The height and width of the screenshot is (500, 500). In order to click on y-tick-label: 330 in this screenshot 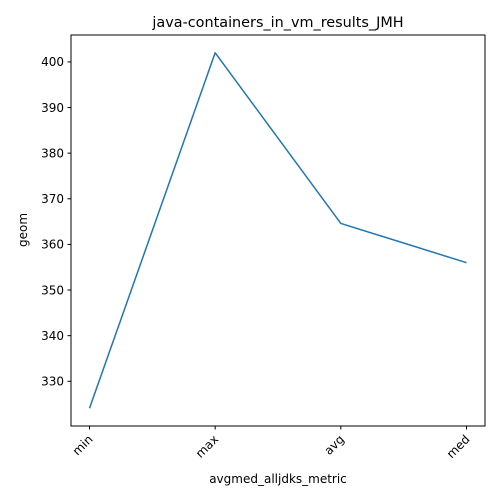, I will do `click(52, 382)`.